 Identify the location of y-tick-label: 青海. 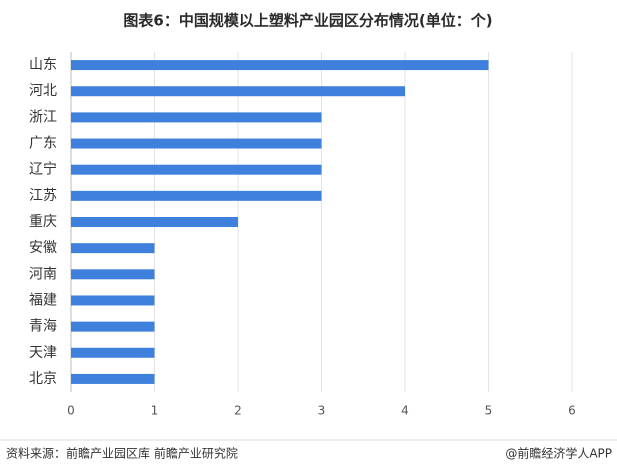
(43, 327).